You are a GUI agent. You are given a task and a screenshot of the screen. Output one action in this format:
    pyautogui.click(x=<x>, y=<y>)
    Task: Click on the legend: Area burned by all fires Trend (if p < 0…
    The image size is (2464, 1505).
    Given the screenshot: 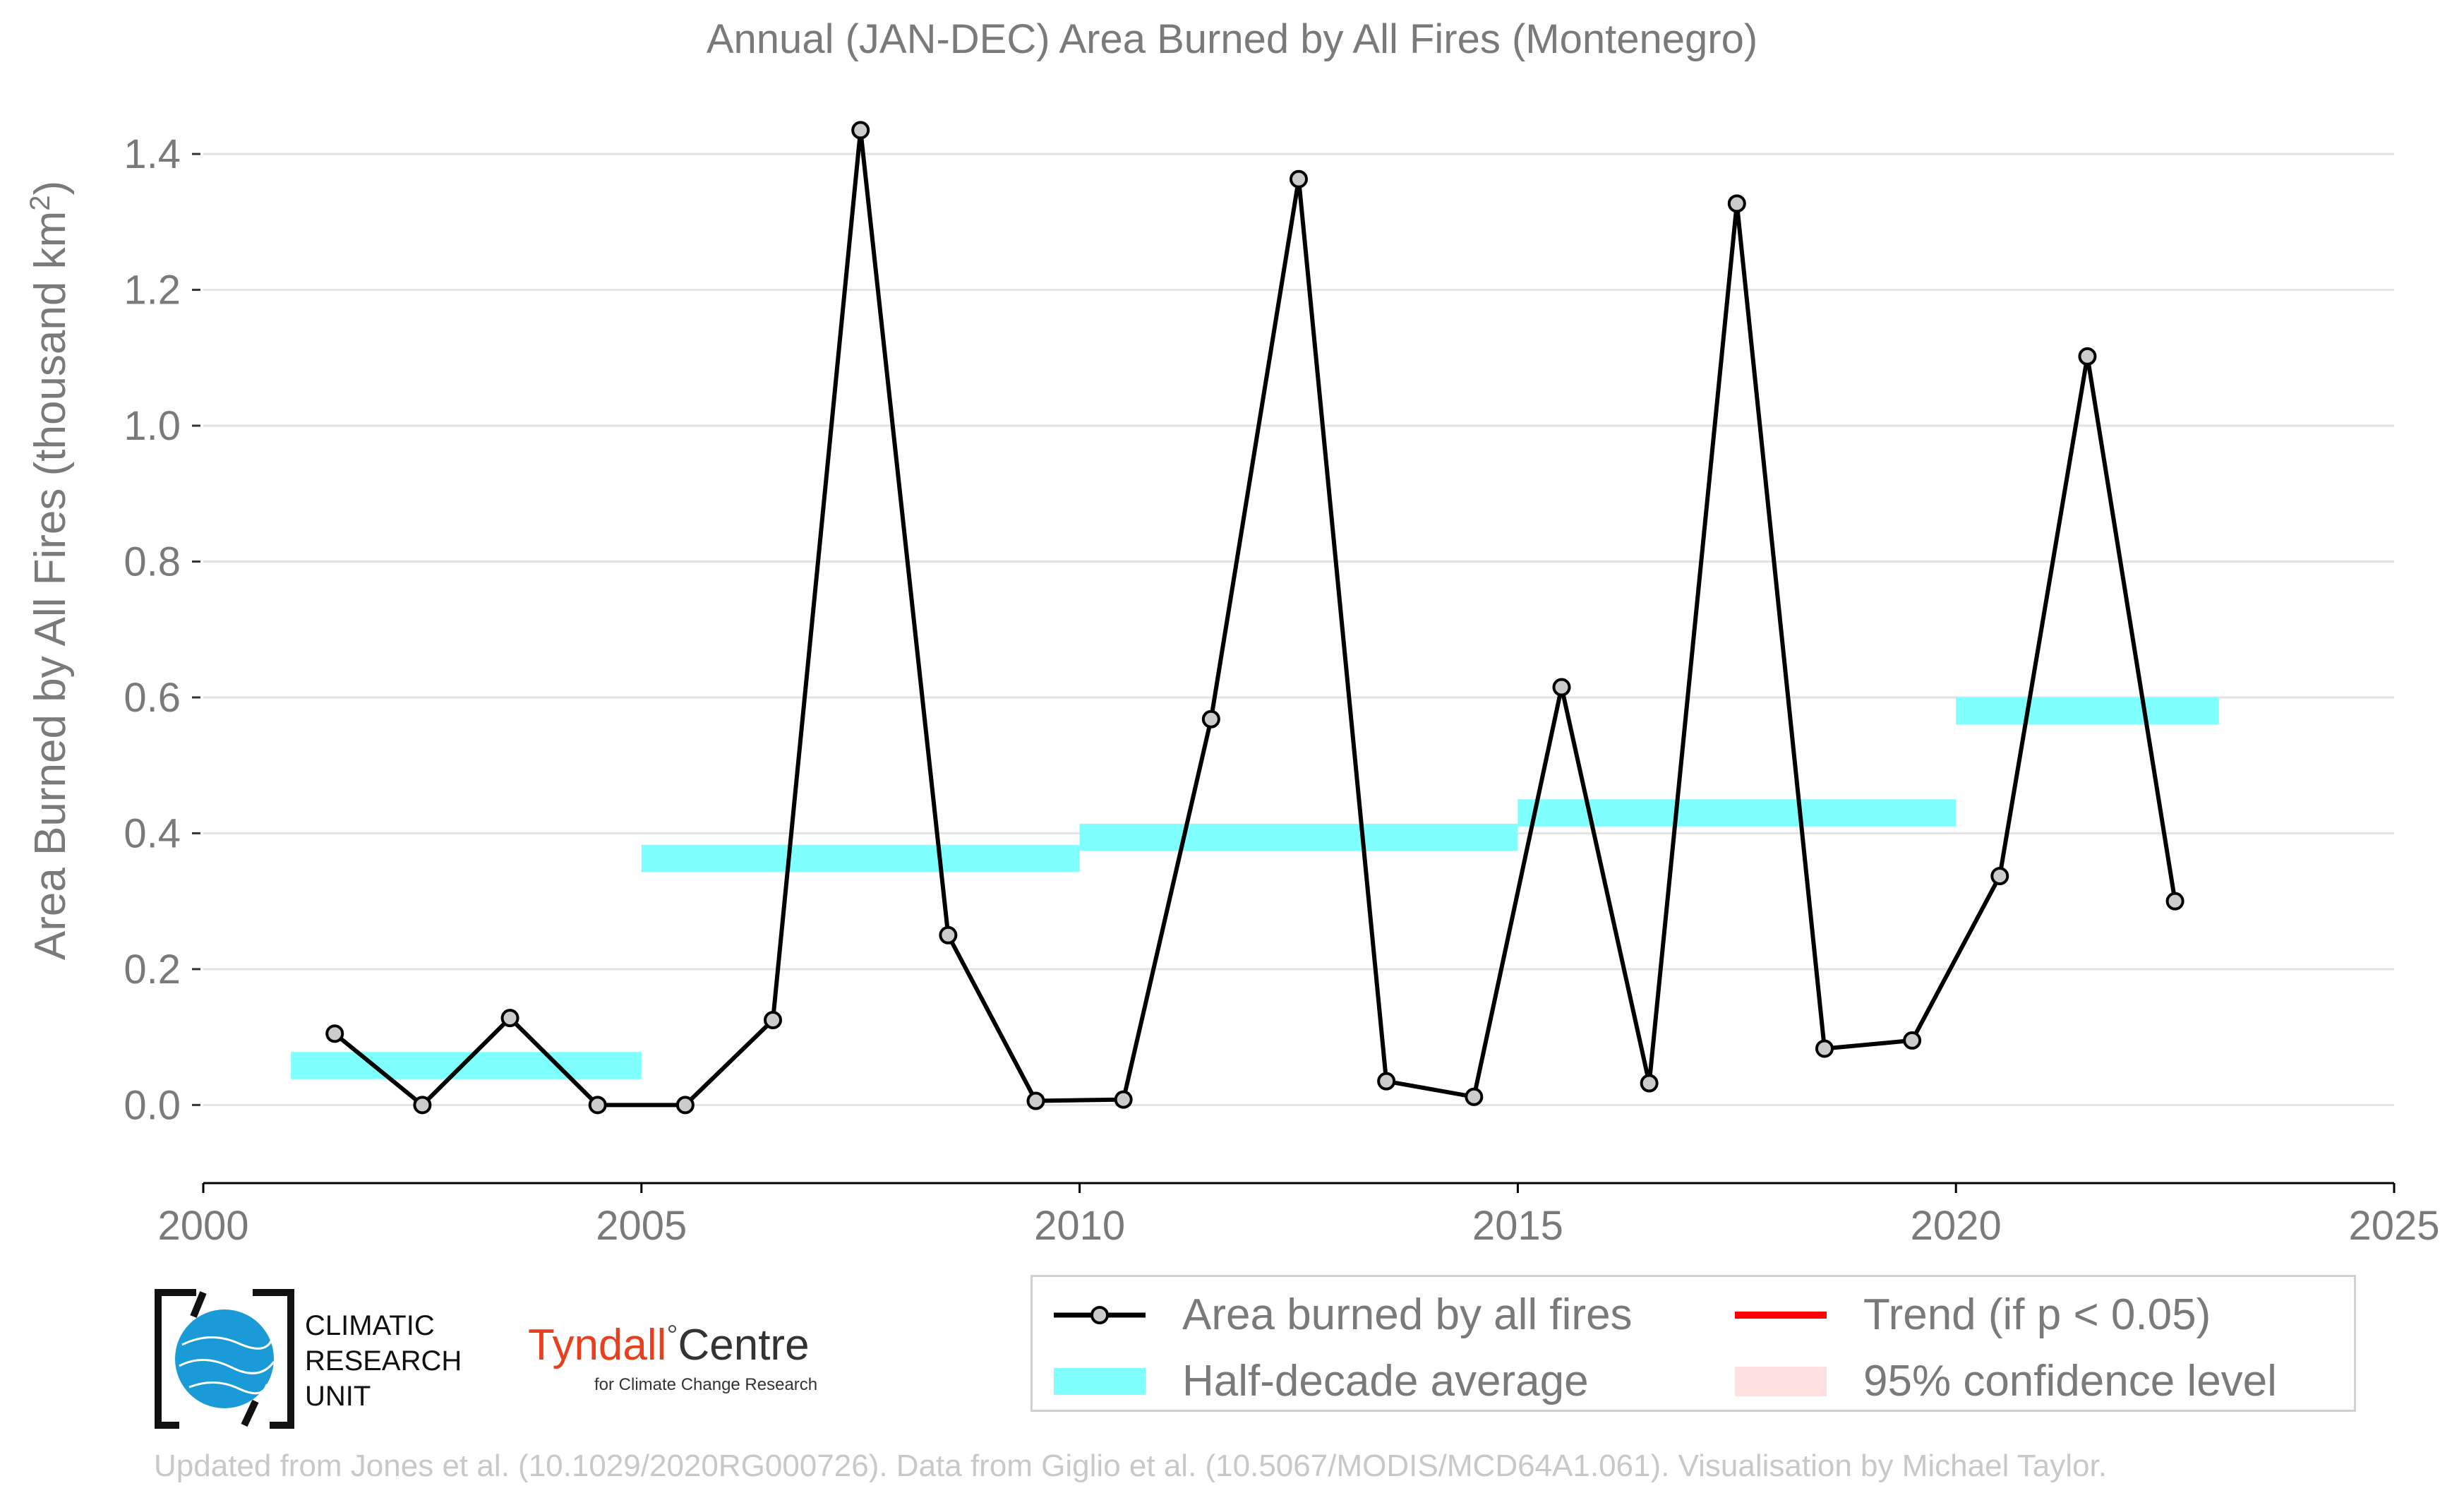 What is the action you would take?
    pyautogui.click(x=1693, y=1343)
    